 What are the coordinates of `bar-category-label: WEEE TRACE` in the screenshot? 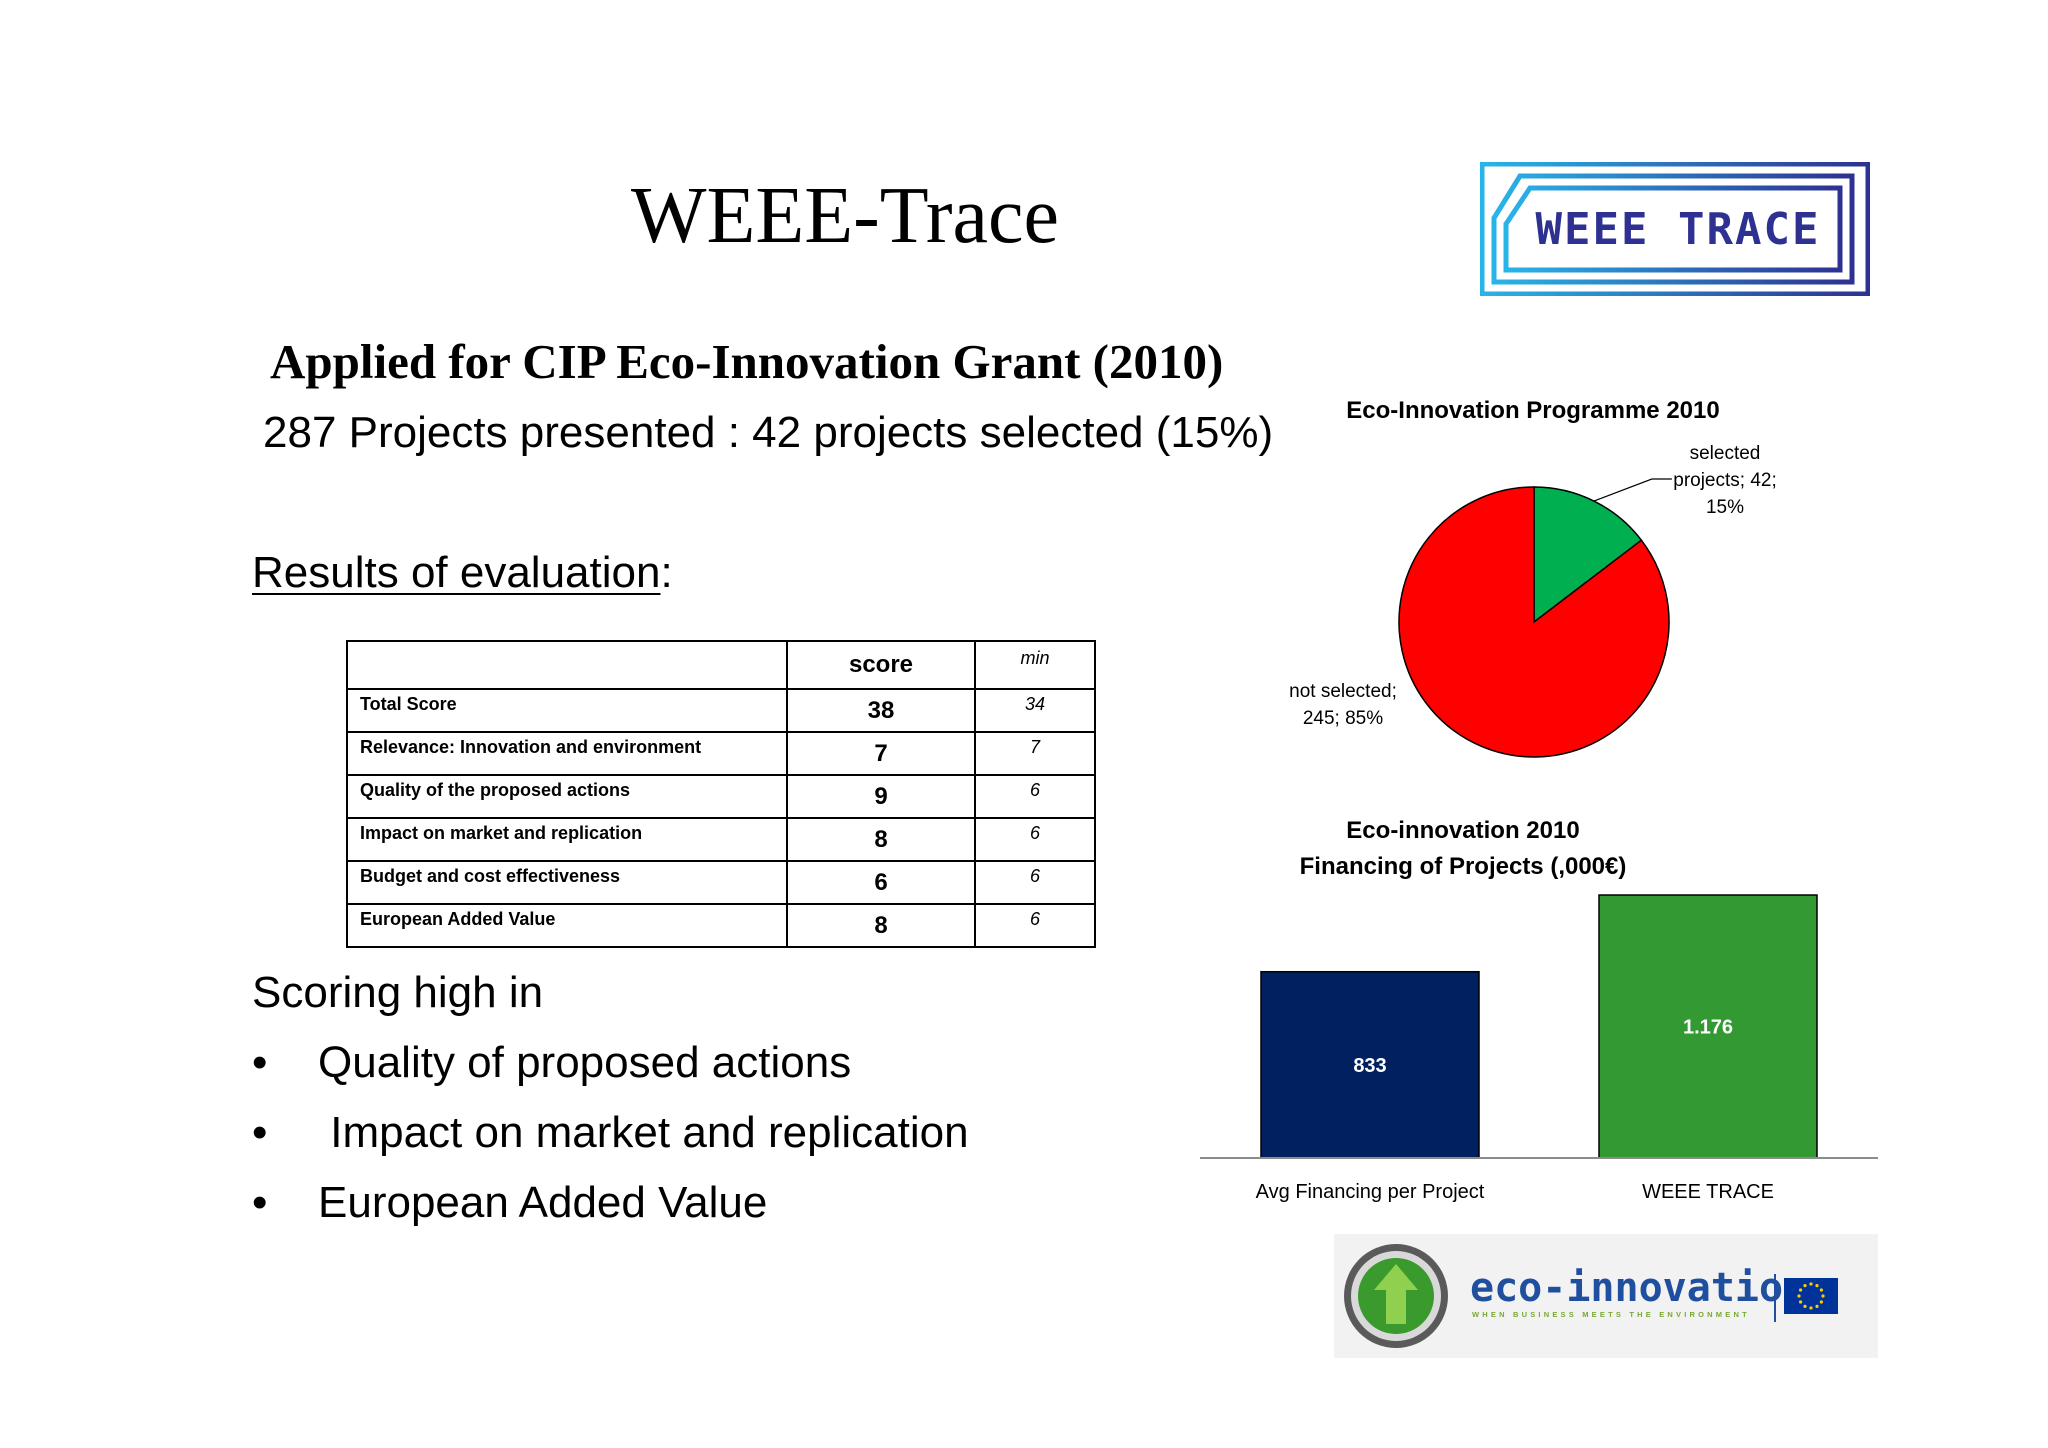 It's located at (1708, 1192).